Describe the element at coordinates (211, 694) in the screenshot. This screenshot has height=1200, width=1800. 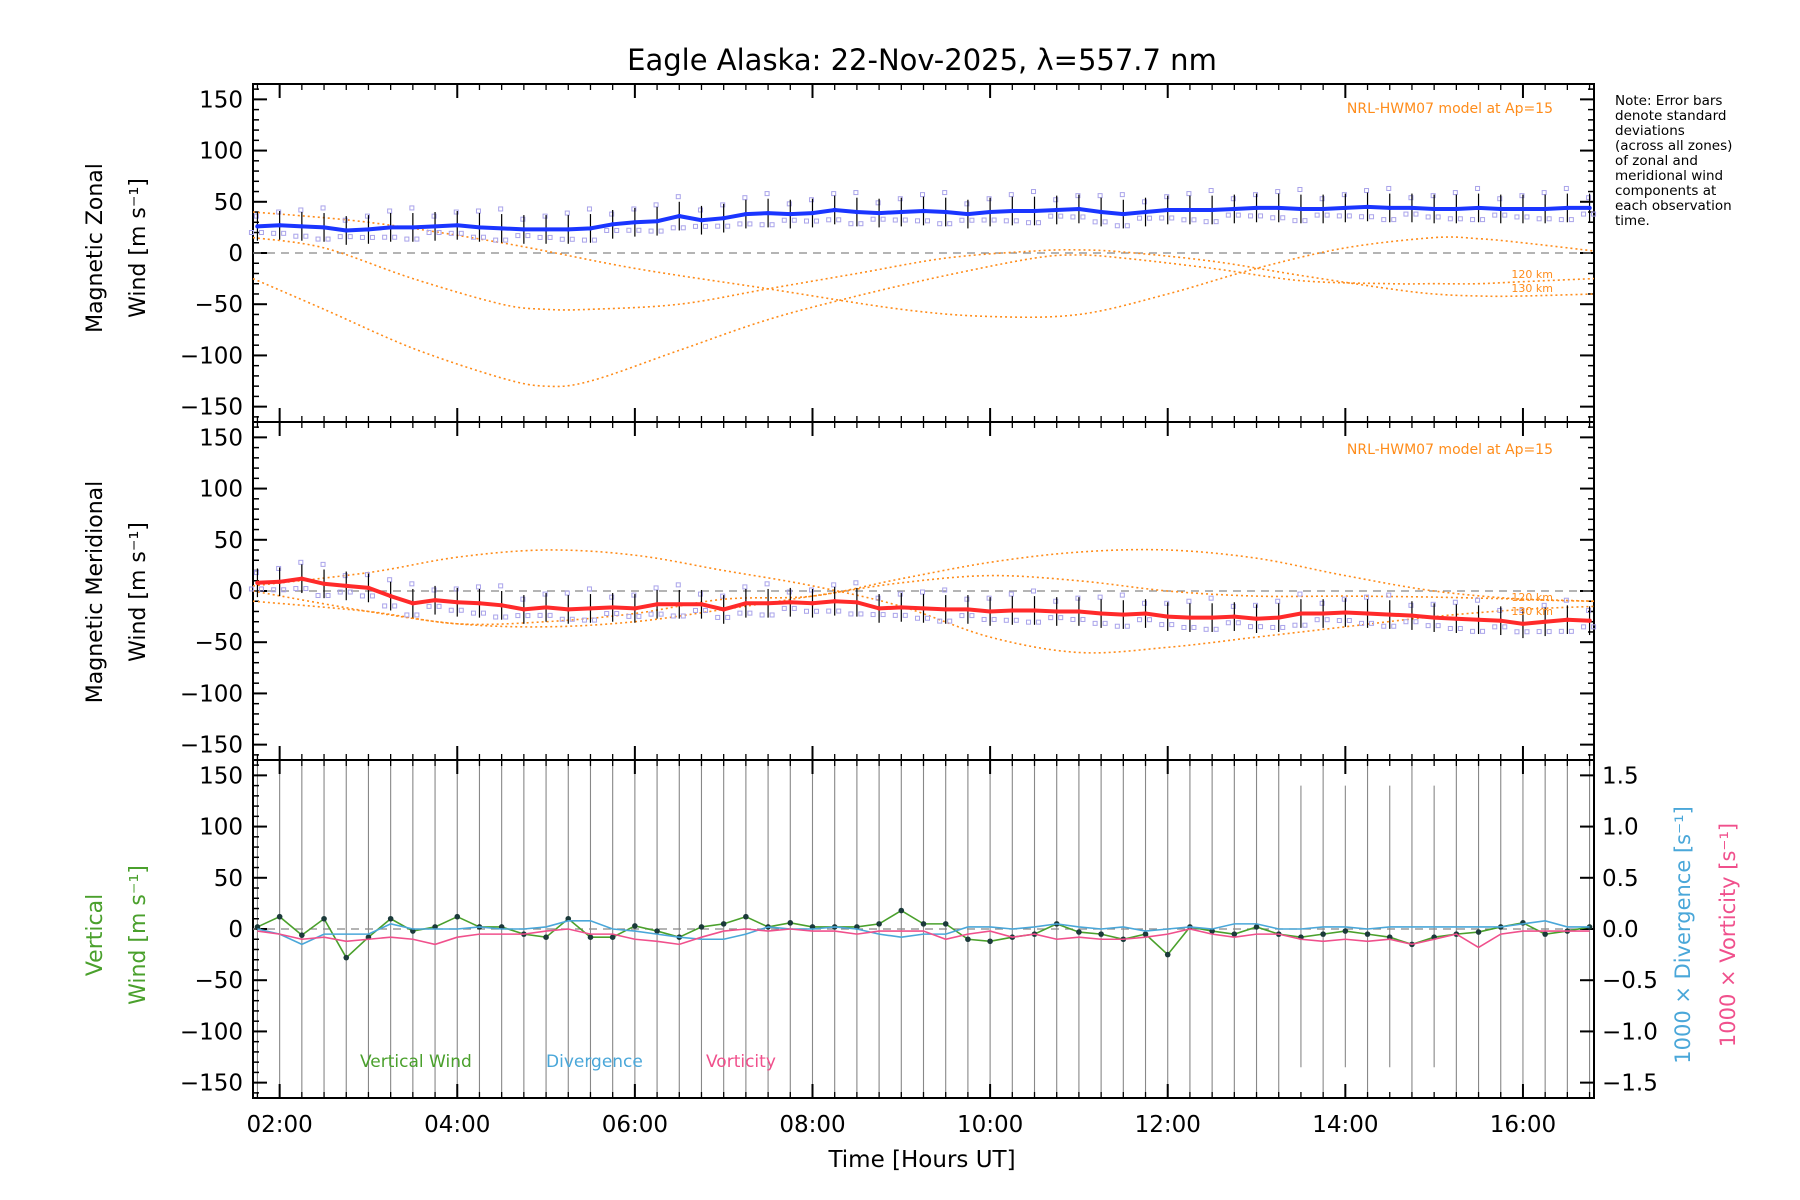
I see `y-tick-label: −100` at that location.